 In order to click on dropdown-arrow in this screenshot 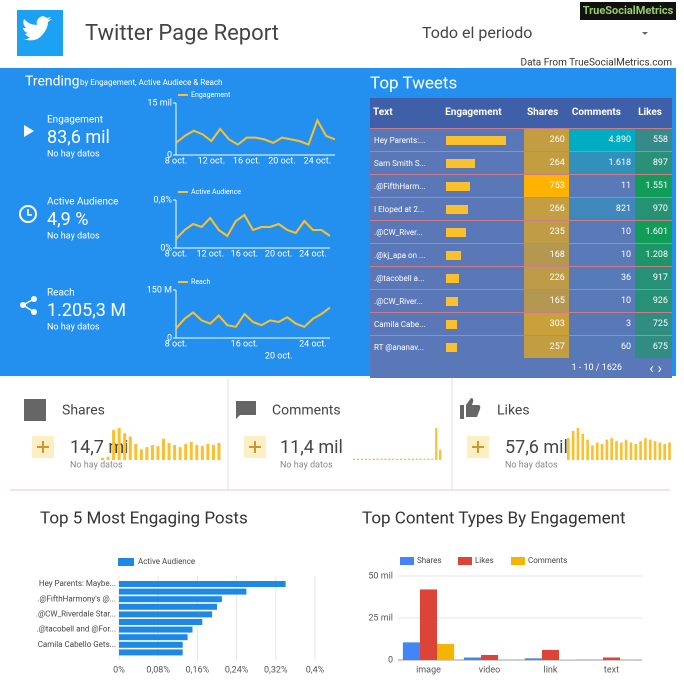, I will do `click(645, 33)`.